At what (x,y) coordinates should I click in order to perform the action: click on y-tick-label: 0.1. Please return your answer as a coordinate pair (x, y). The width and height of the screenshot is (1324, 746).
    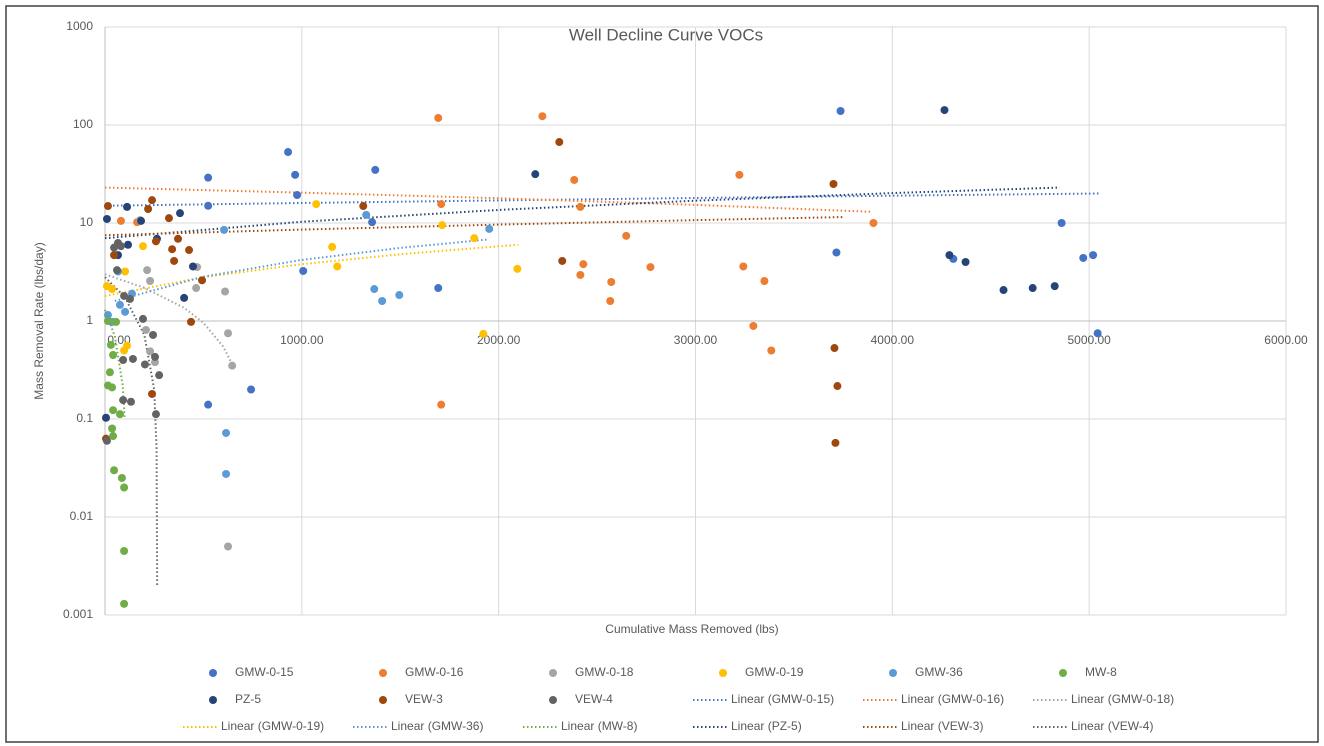
    Looking at the image, I should click on (84, 418).